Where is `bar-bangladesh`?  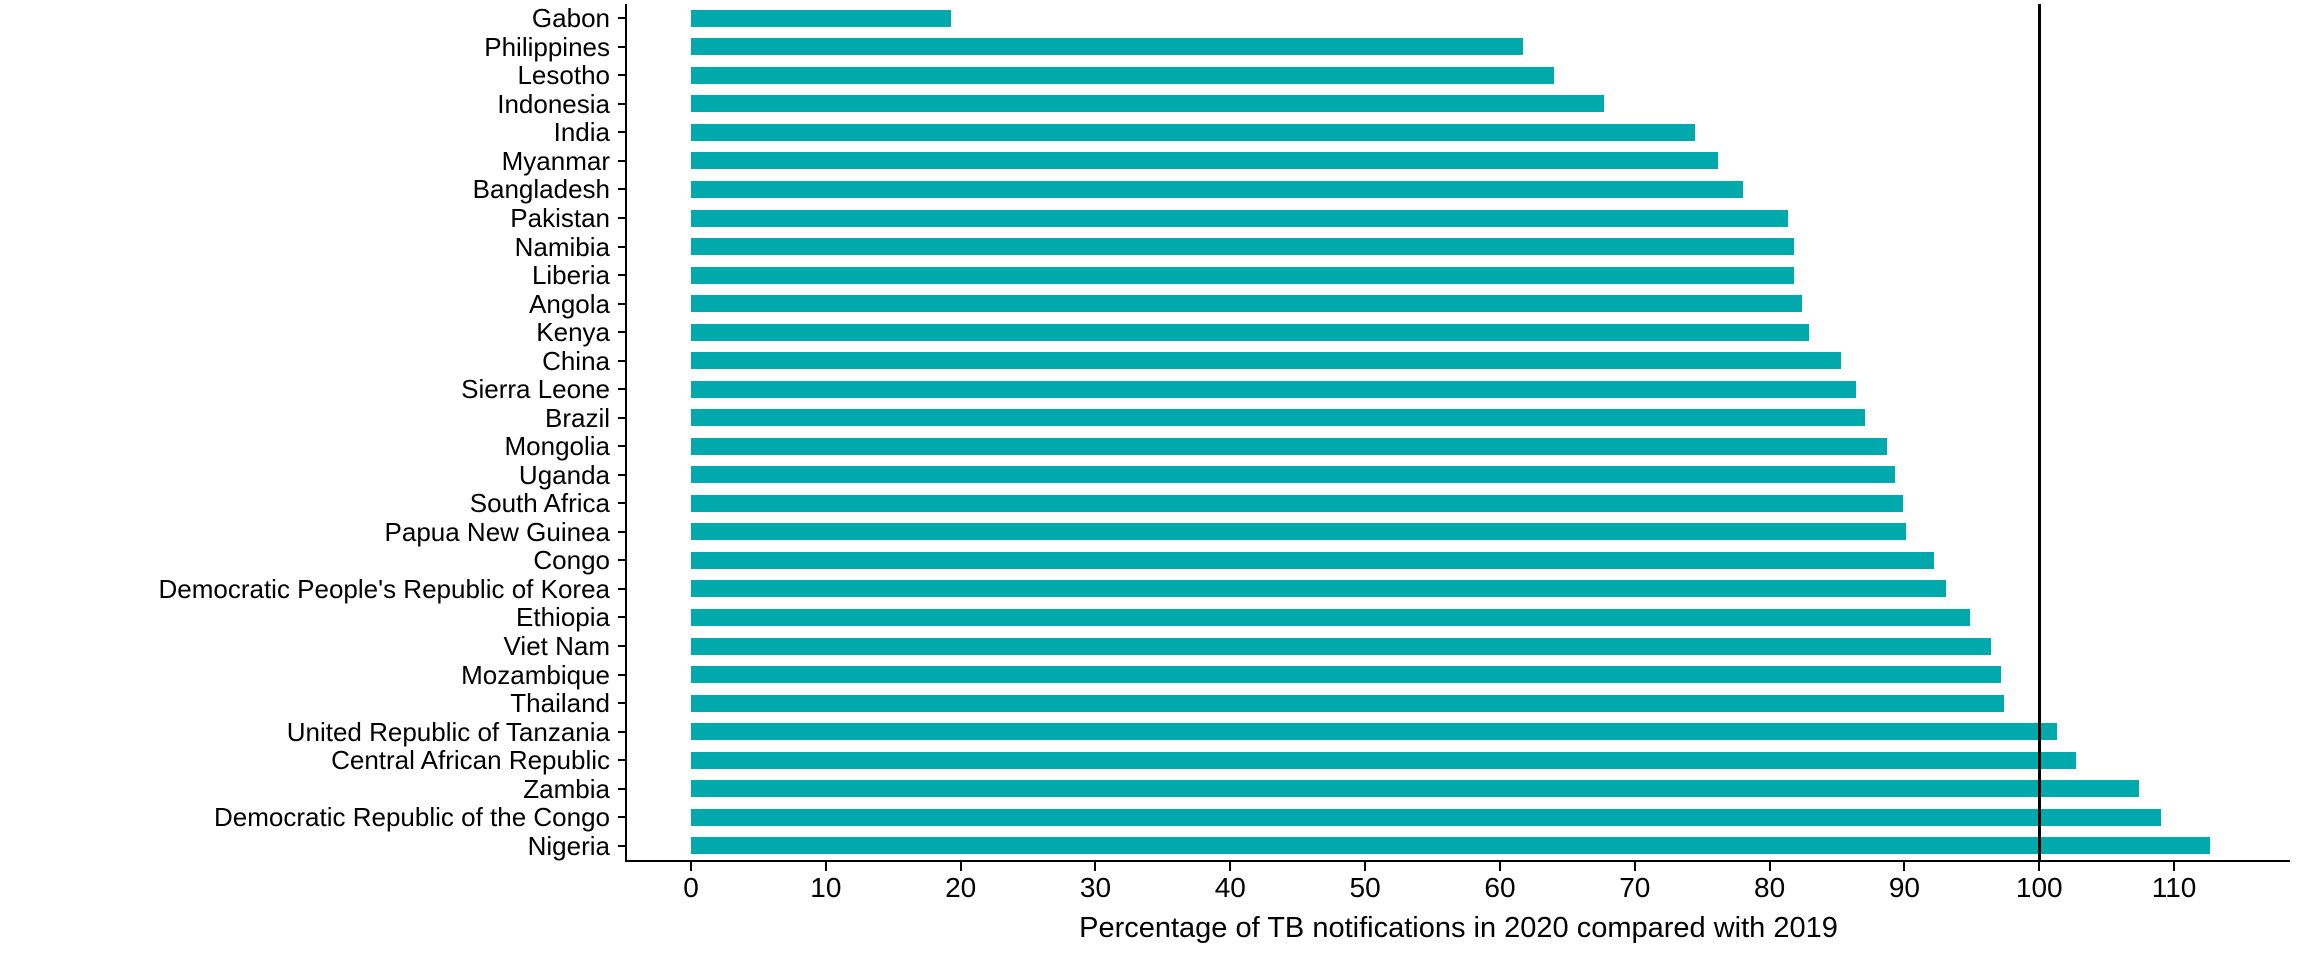
bar-bangladesh is located at coordinates (1217, 189).